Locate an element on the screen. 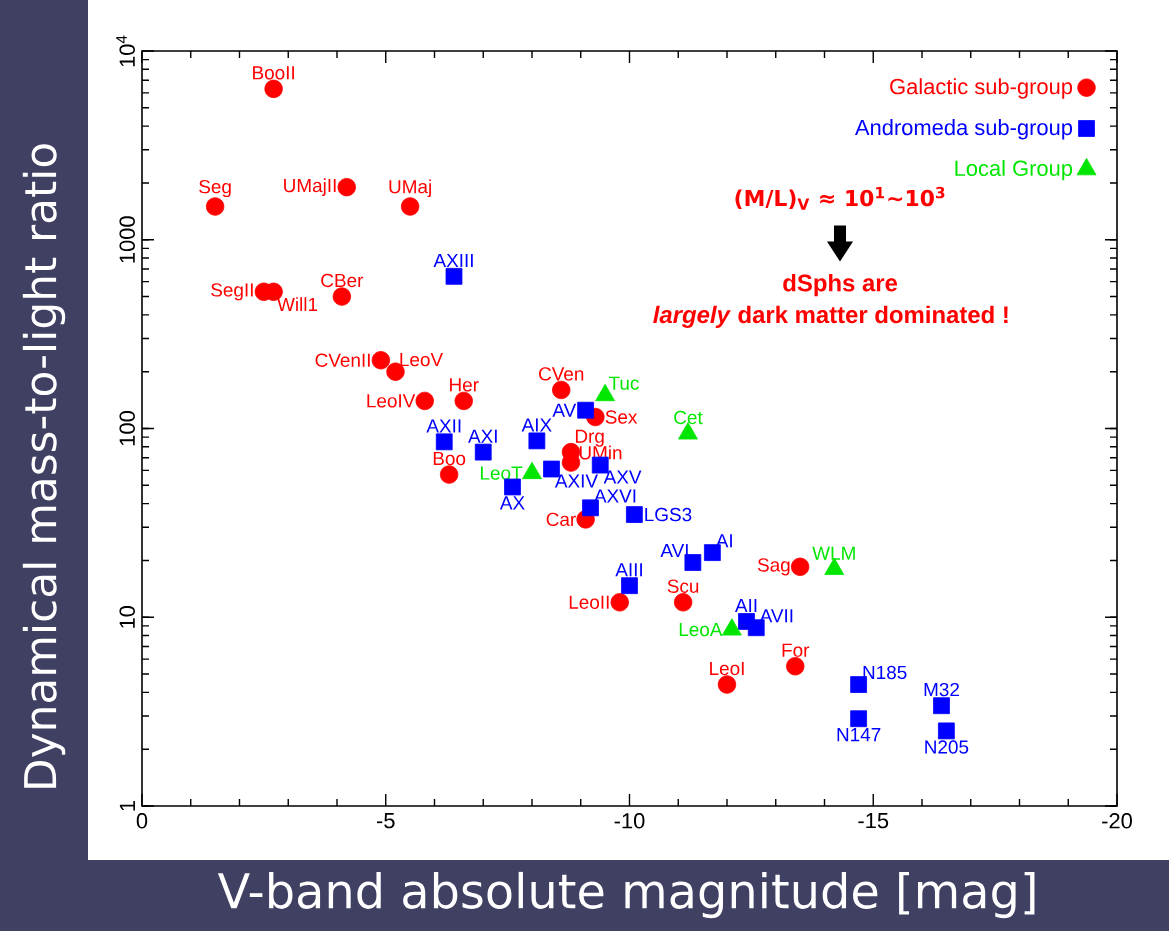 This screenshot has height=931, width=1169. annotation: dSphs are is located at coordinates (840, 285).